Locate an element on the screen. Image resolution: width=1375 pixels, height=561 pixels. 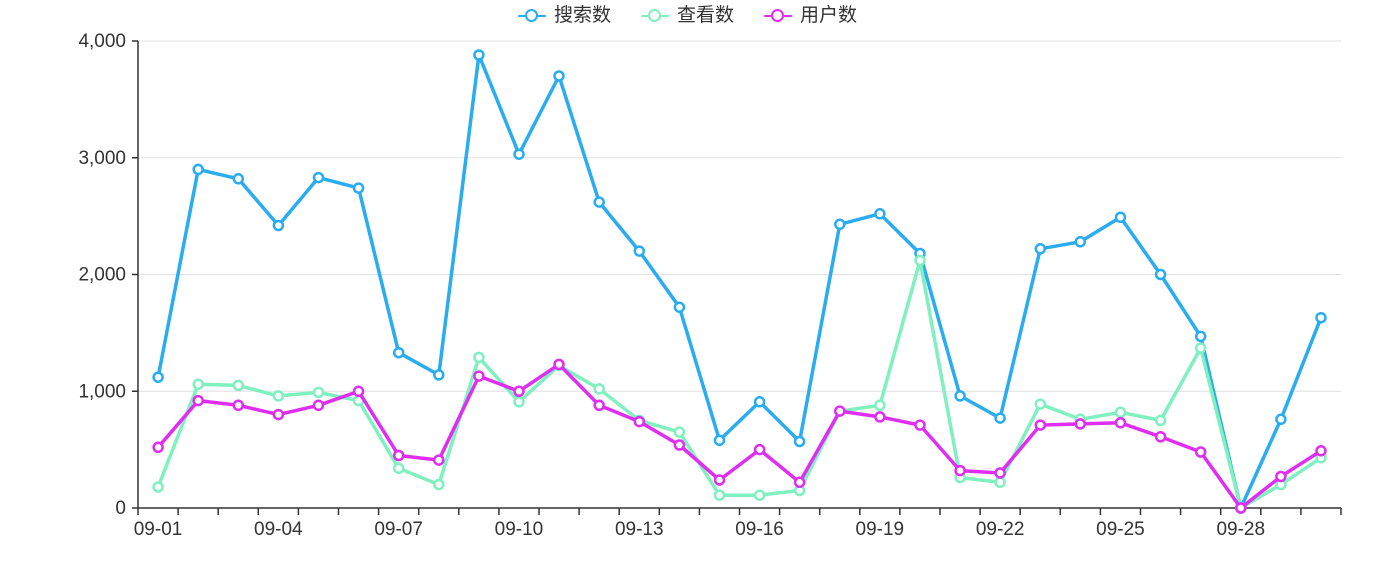
legend-label: 查看数 is located at coordinates (705, 15).